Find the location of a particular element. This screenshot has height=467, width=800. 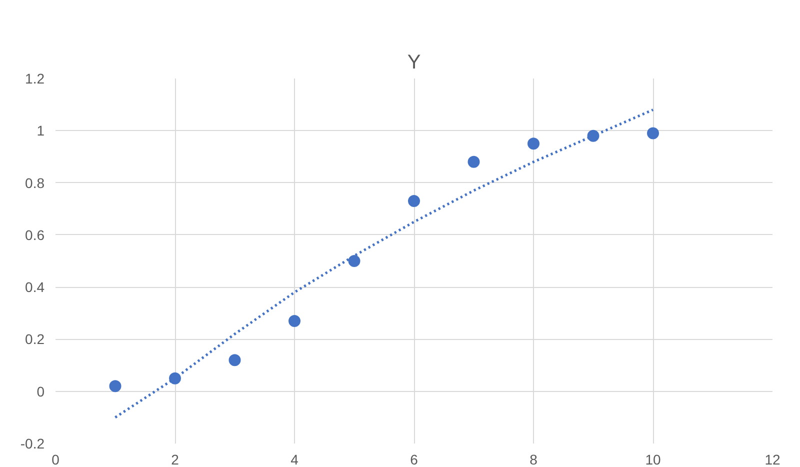

y-tick-label: 0.6 is located at coordinates (35, 234).